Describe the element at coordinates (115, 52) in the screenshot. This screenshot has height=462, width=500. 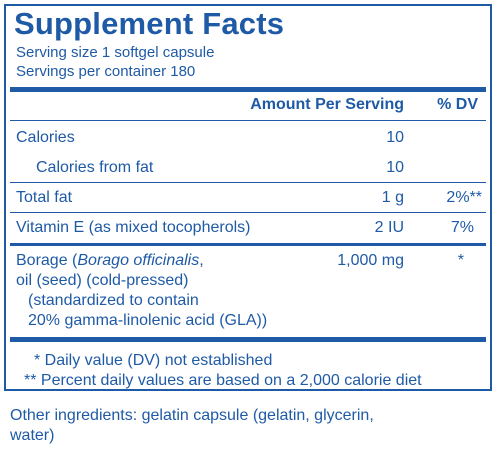
I see `serving-size: Serving size 1 softgel capsule` at that location.